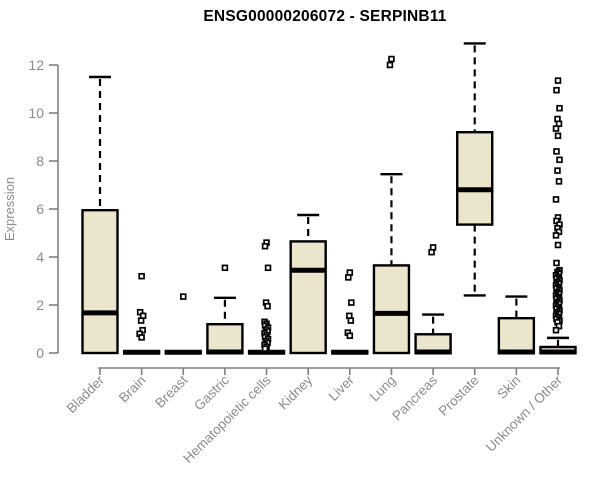 The image size is (600, 500). What do you see at coordinates (36, 113) in the screenshot?
I see `y-tick-label: 10` at bounding box center [36, 113].